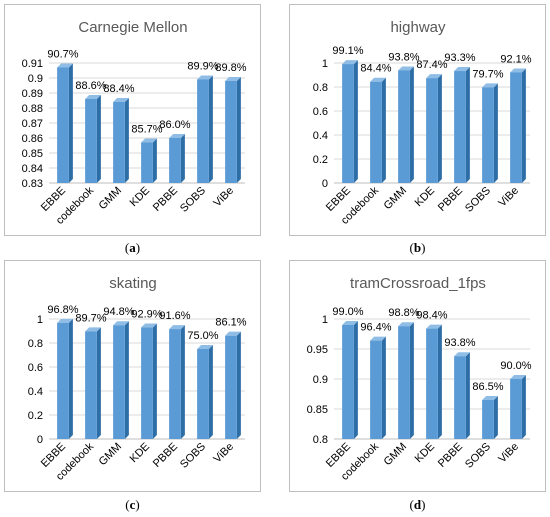 Image resolution: width=550 pixels, height=517 pixels. Describe the element at coordinates (132, 247) in the screenshot. I see `caption-a: (a)` at that location.